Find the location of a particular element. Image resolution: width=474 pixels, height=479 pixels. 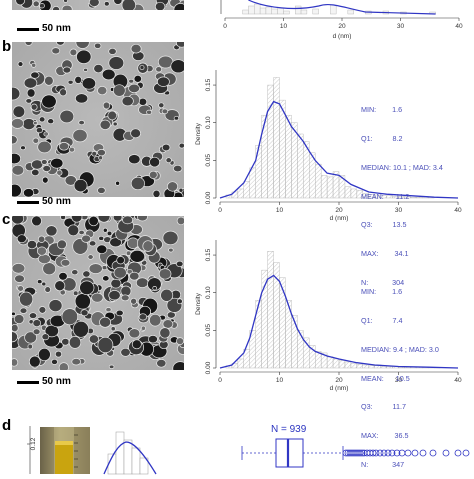

y-tick-label: 0.00 is located at coordinates (208, 367).